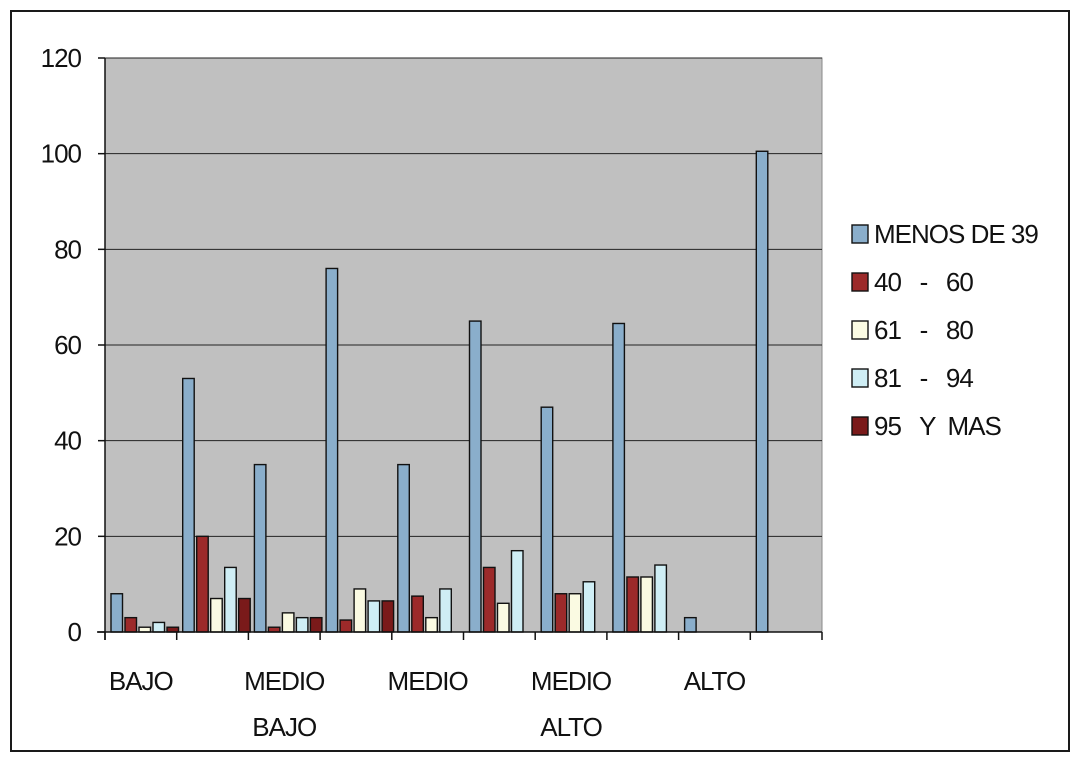  Describe the element at coordinates (923, 282) in the screenshot. I see `legend-label-2: 40 - 60` at that location.